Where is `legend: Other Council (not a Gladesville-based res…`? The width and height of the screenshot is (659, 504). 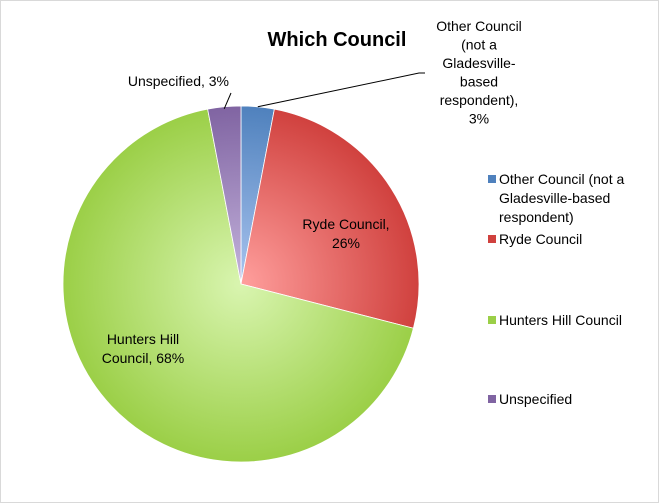
legend: Other Council (not a Gladesville-based res… is located at coordinates (556, 289).